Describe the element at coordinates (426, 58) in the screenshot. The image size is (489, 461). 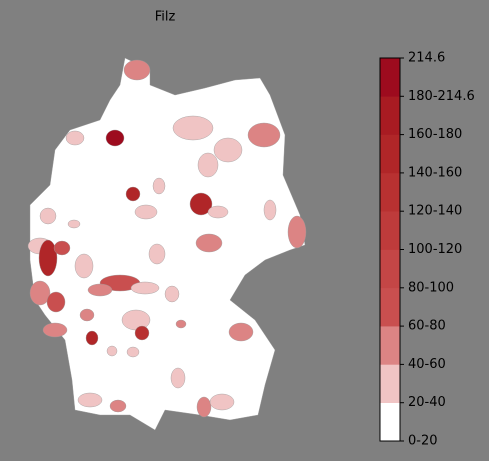
I see `colorbar-label: 214.6` at that location.